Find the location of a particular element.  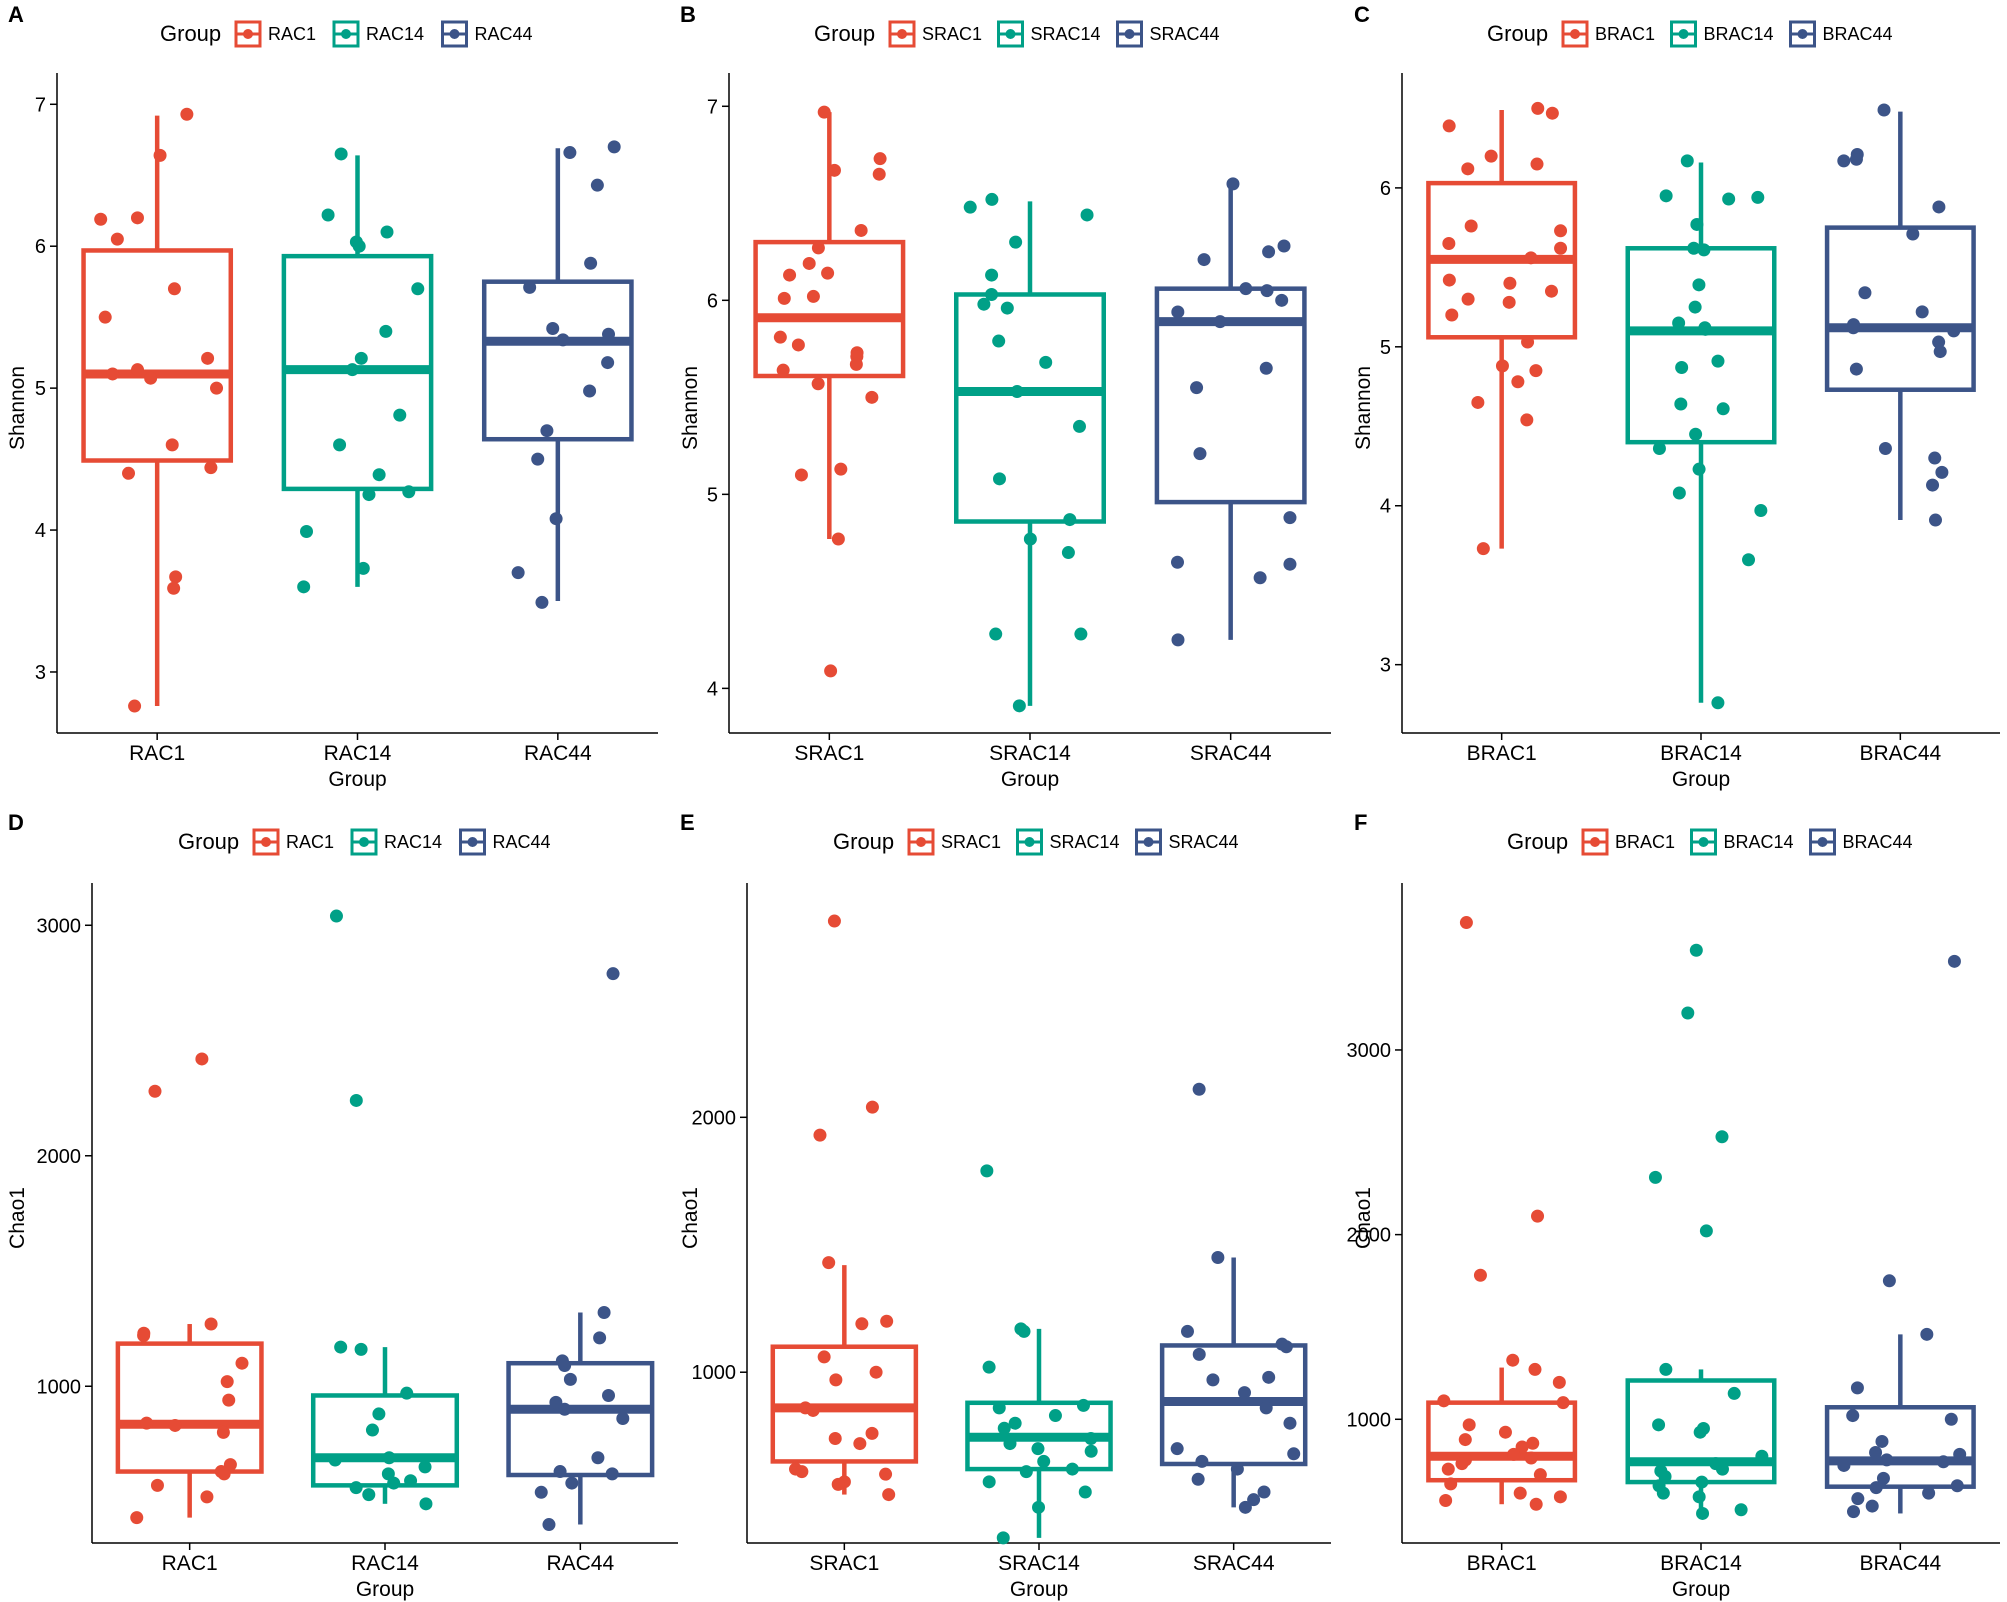

y-tick-label: 2000 is located at coordinates (714, 1118).